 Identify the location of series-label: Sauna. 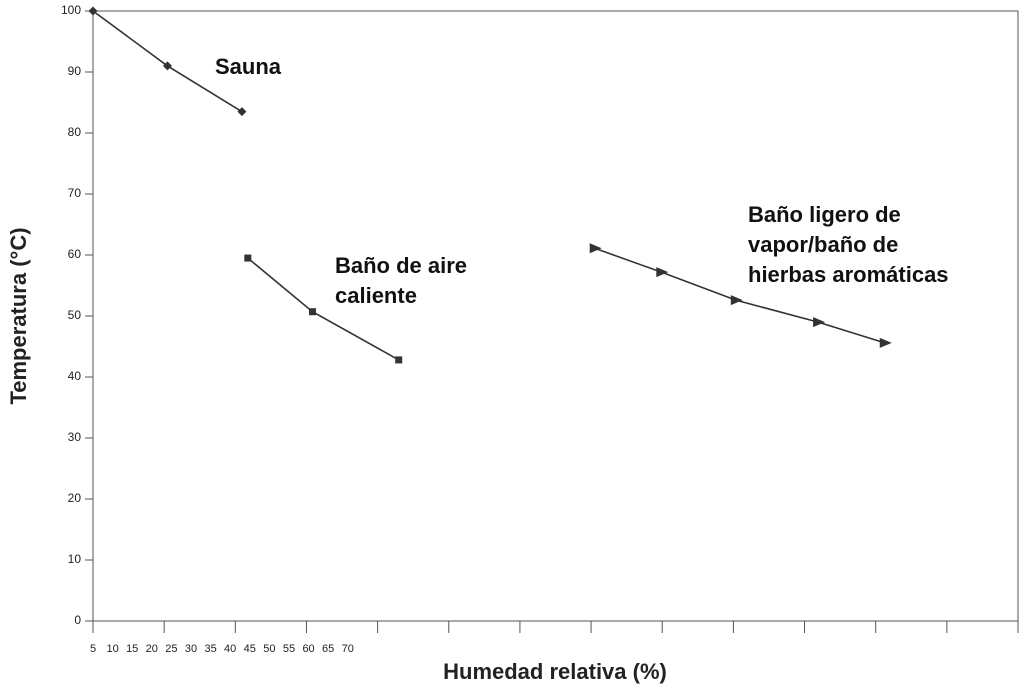
(248, 66).